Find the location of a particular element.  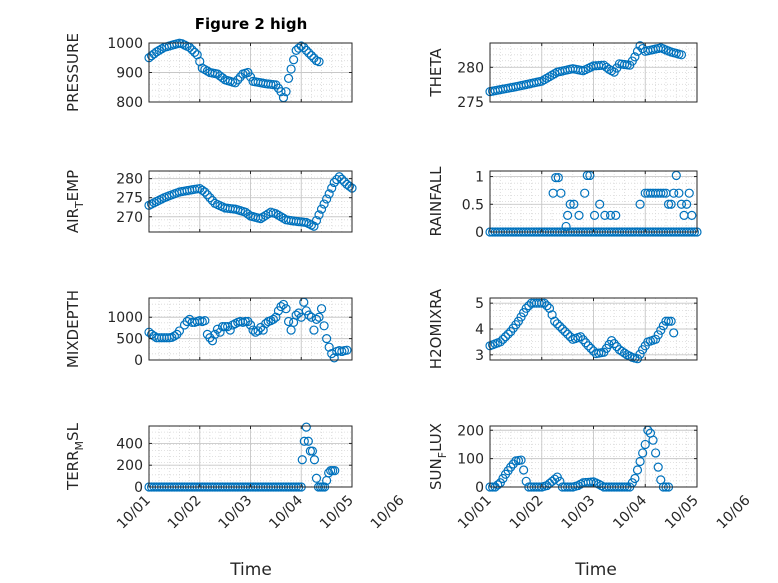

panel-theta: 275 280 THETA is located at coordinates (562, 76).